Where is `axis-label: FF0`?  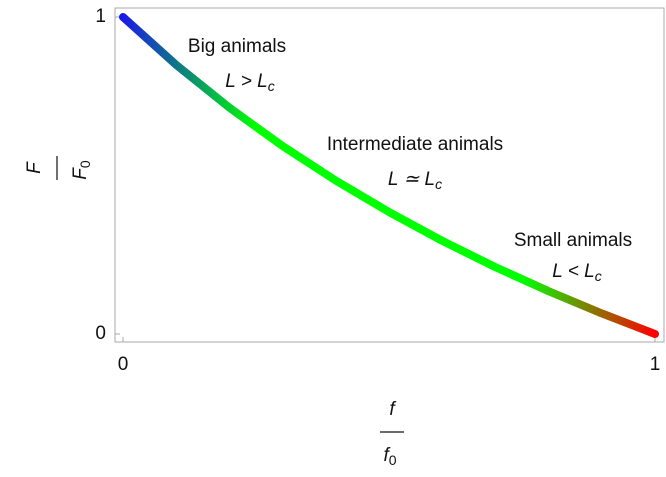 axis-label: FF0 is located at coordinates (58, 168).